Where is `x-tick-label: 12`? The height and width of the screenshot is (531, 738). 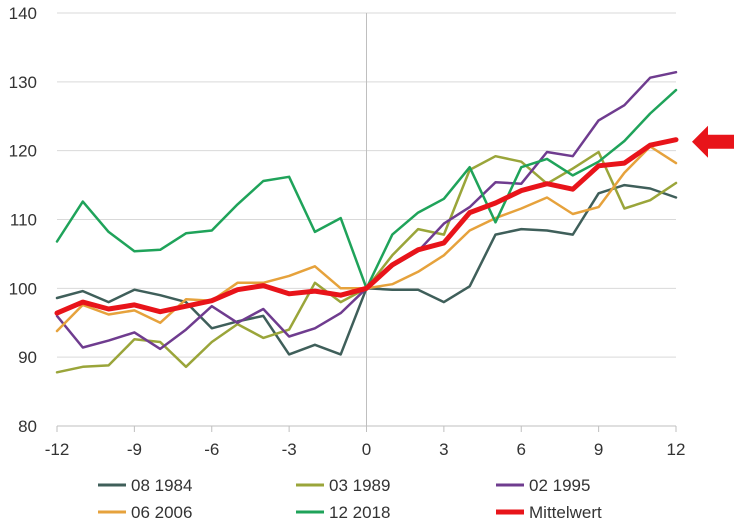 x-tick-label: 12 is located at coordinates (676, 449).